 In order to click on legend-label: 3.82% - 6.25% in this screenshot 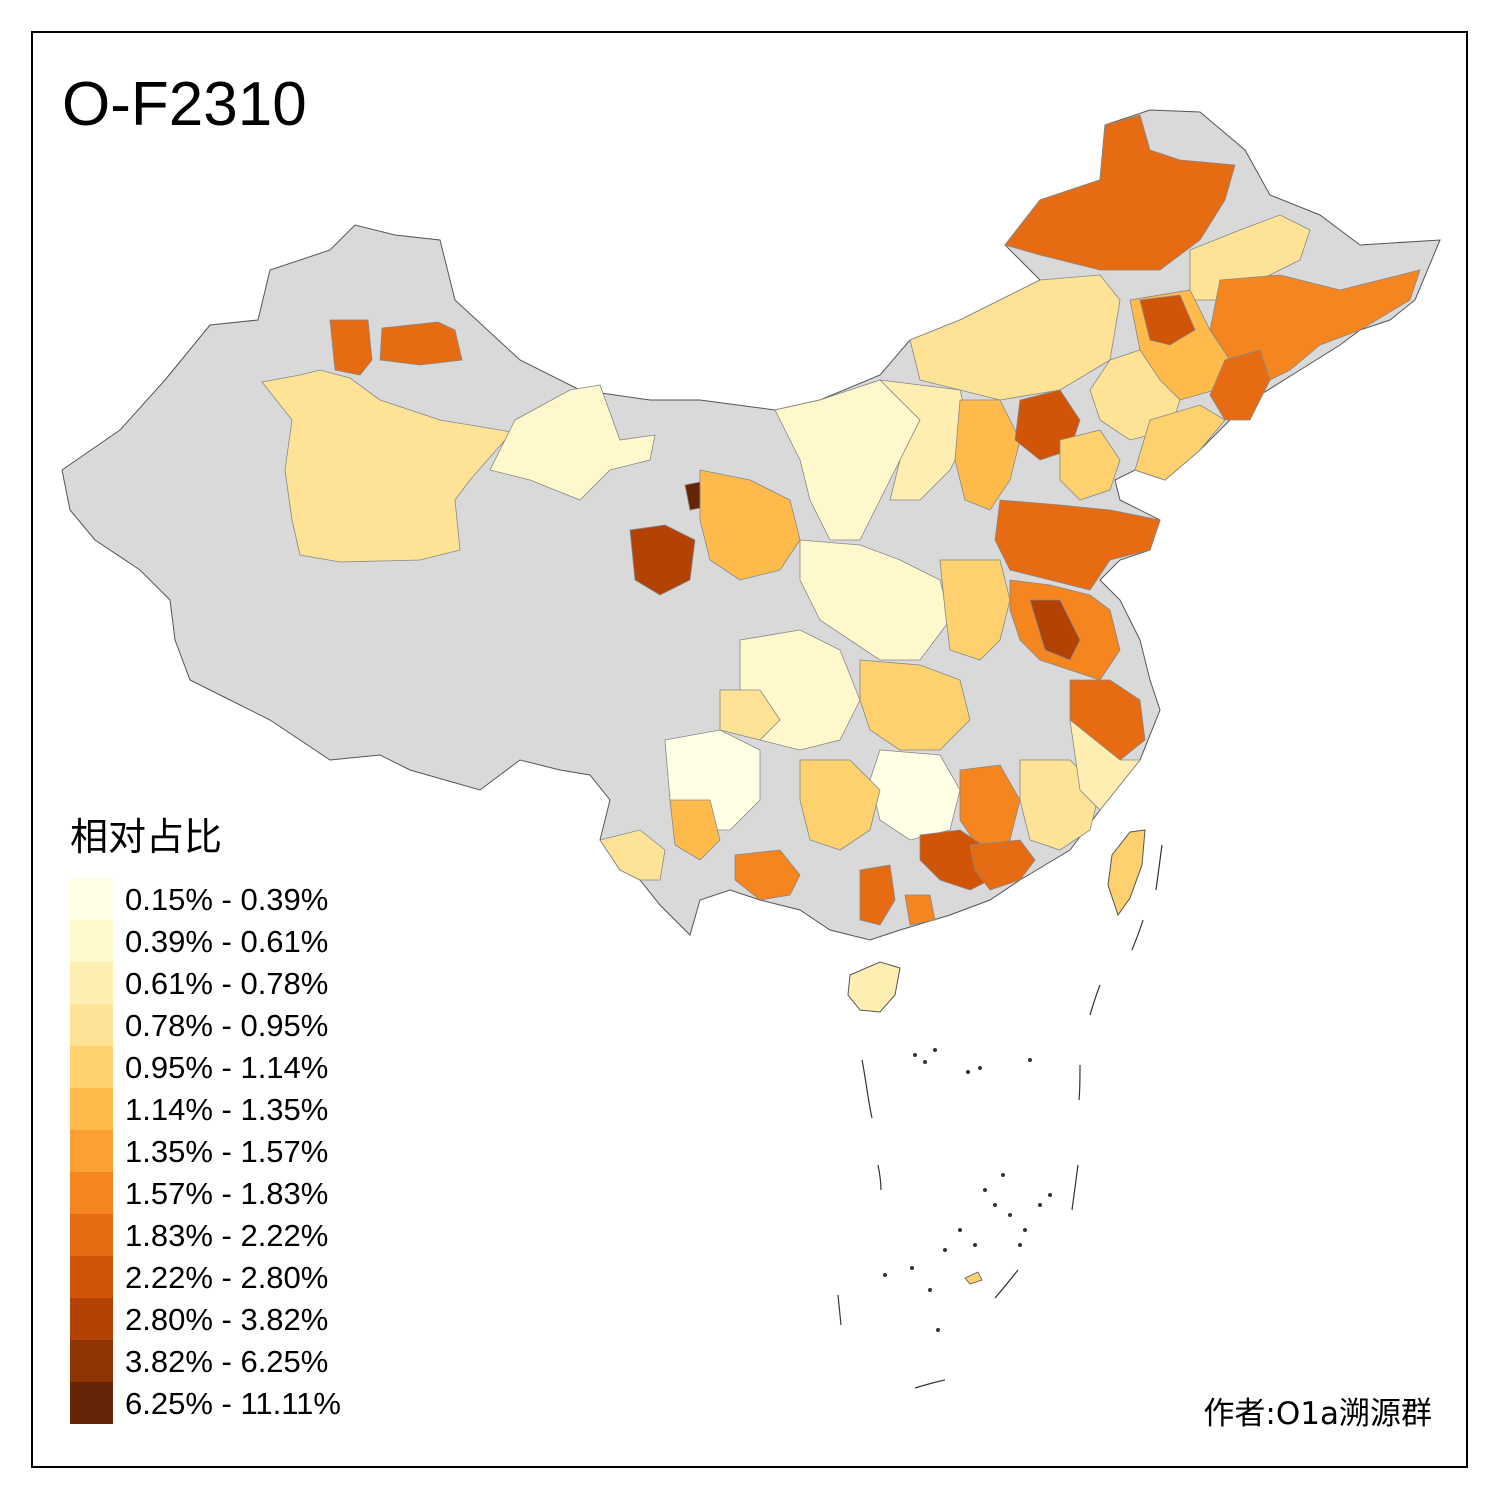, I will do `click(227, 1361)`.